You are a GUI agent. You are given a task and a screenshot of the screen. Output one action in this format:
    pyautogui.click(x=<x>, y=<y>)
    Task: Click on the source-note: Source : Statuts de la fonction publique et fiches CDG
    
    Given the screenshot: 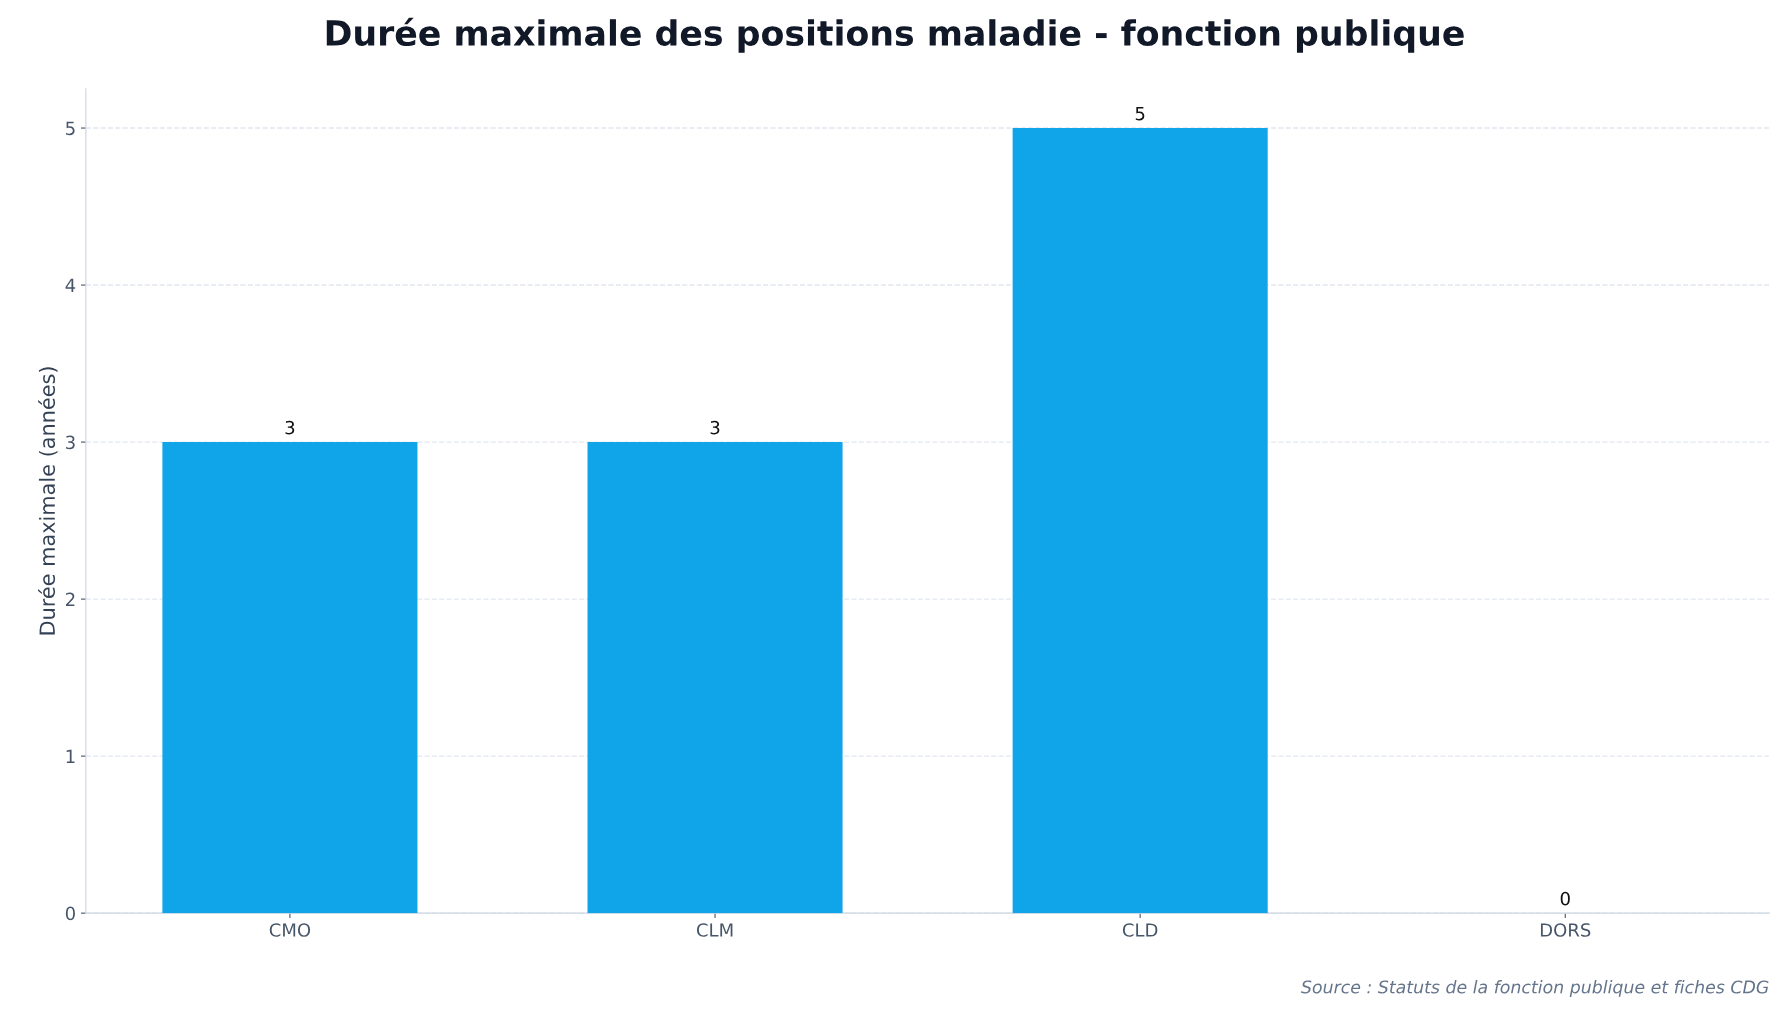 What is the action you would take?
    pyautogui.click(x=1535, y=988)
    